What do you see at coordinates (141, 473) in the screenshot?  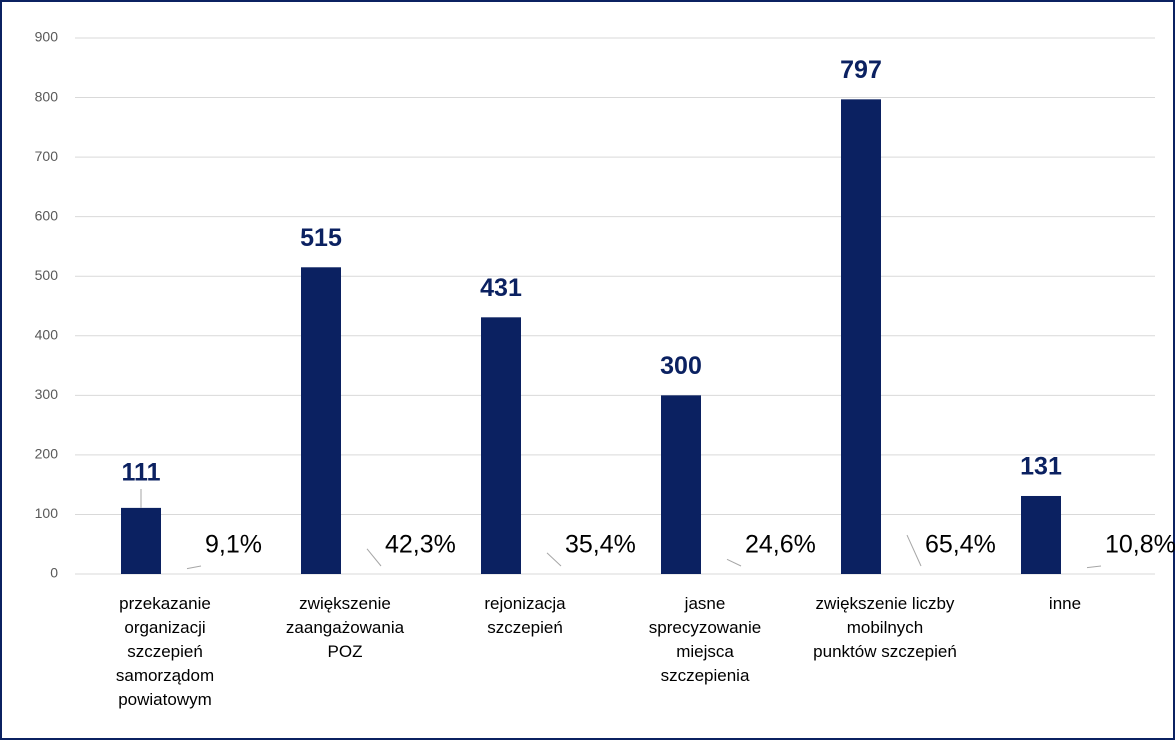 I see `value-label: 111` at bounding box center [141, 473].